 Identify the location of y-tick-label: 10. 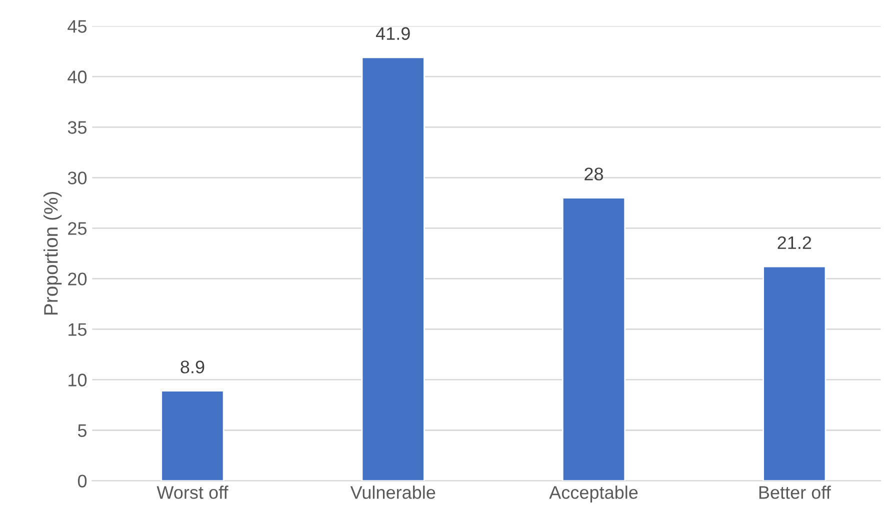
(77, 380).